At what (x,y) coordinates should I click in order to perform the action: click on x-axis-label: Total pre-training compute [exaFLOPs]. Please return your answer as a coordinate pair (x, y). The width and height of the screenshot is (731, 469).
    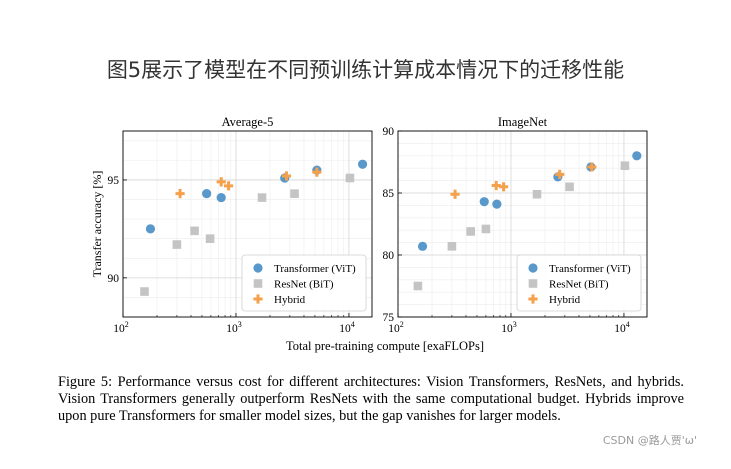
    Looking at the image, I should click on (385, 346).